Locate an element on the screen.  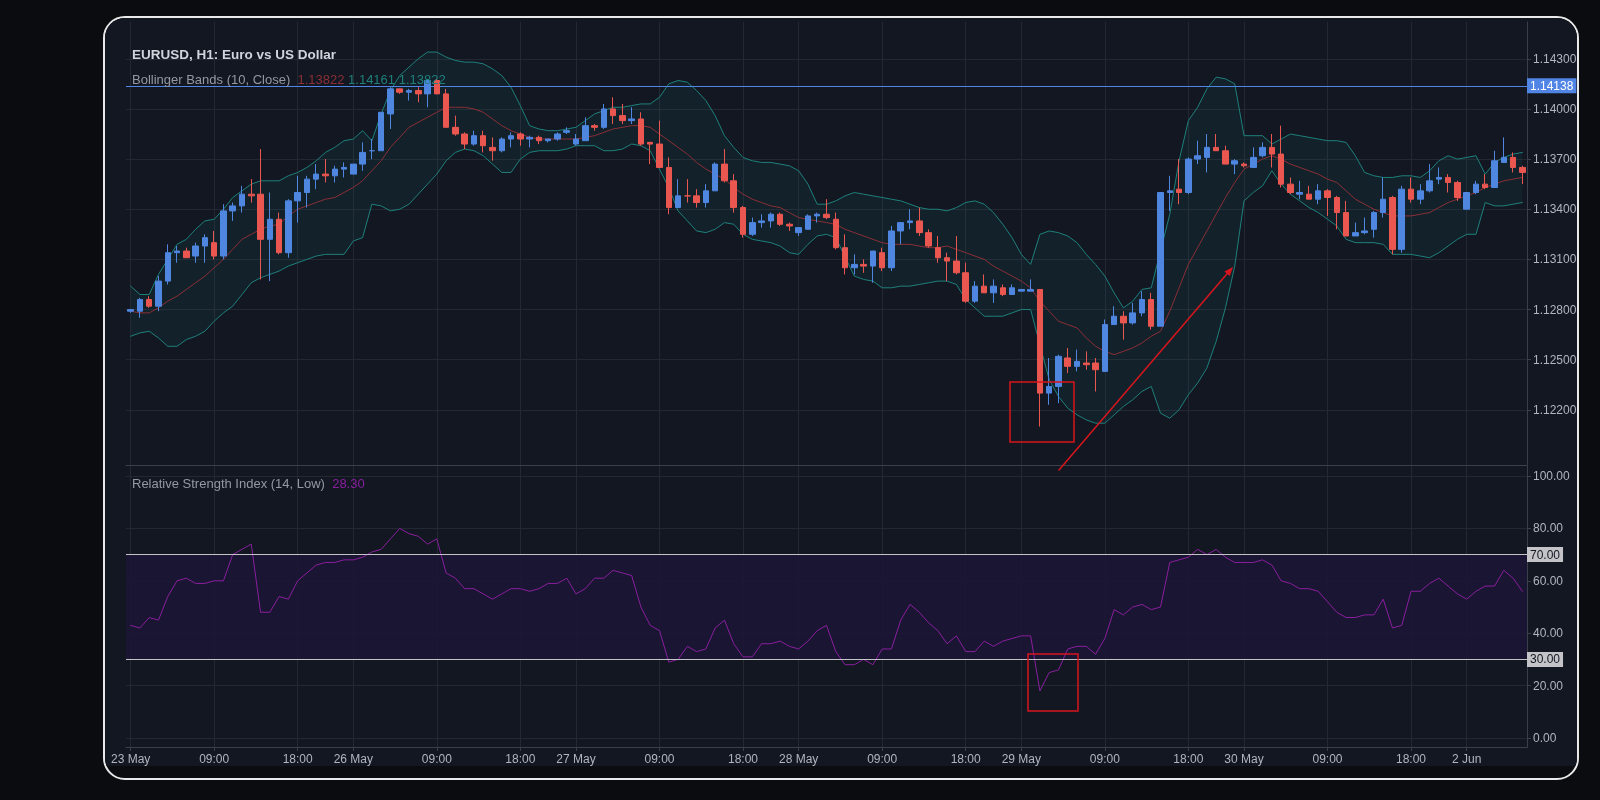
ref-line-label: 1.14138 is located at coordinates (1552, 85).